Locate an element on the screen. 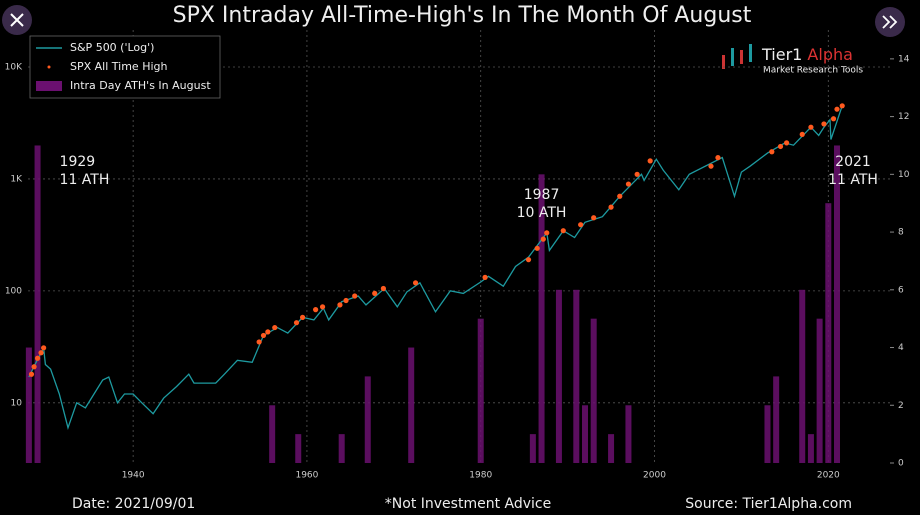  y2-tick-label: 2 is located at coordinates (901, 406).